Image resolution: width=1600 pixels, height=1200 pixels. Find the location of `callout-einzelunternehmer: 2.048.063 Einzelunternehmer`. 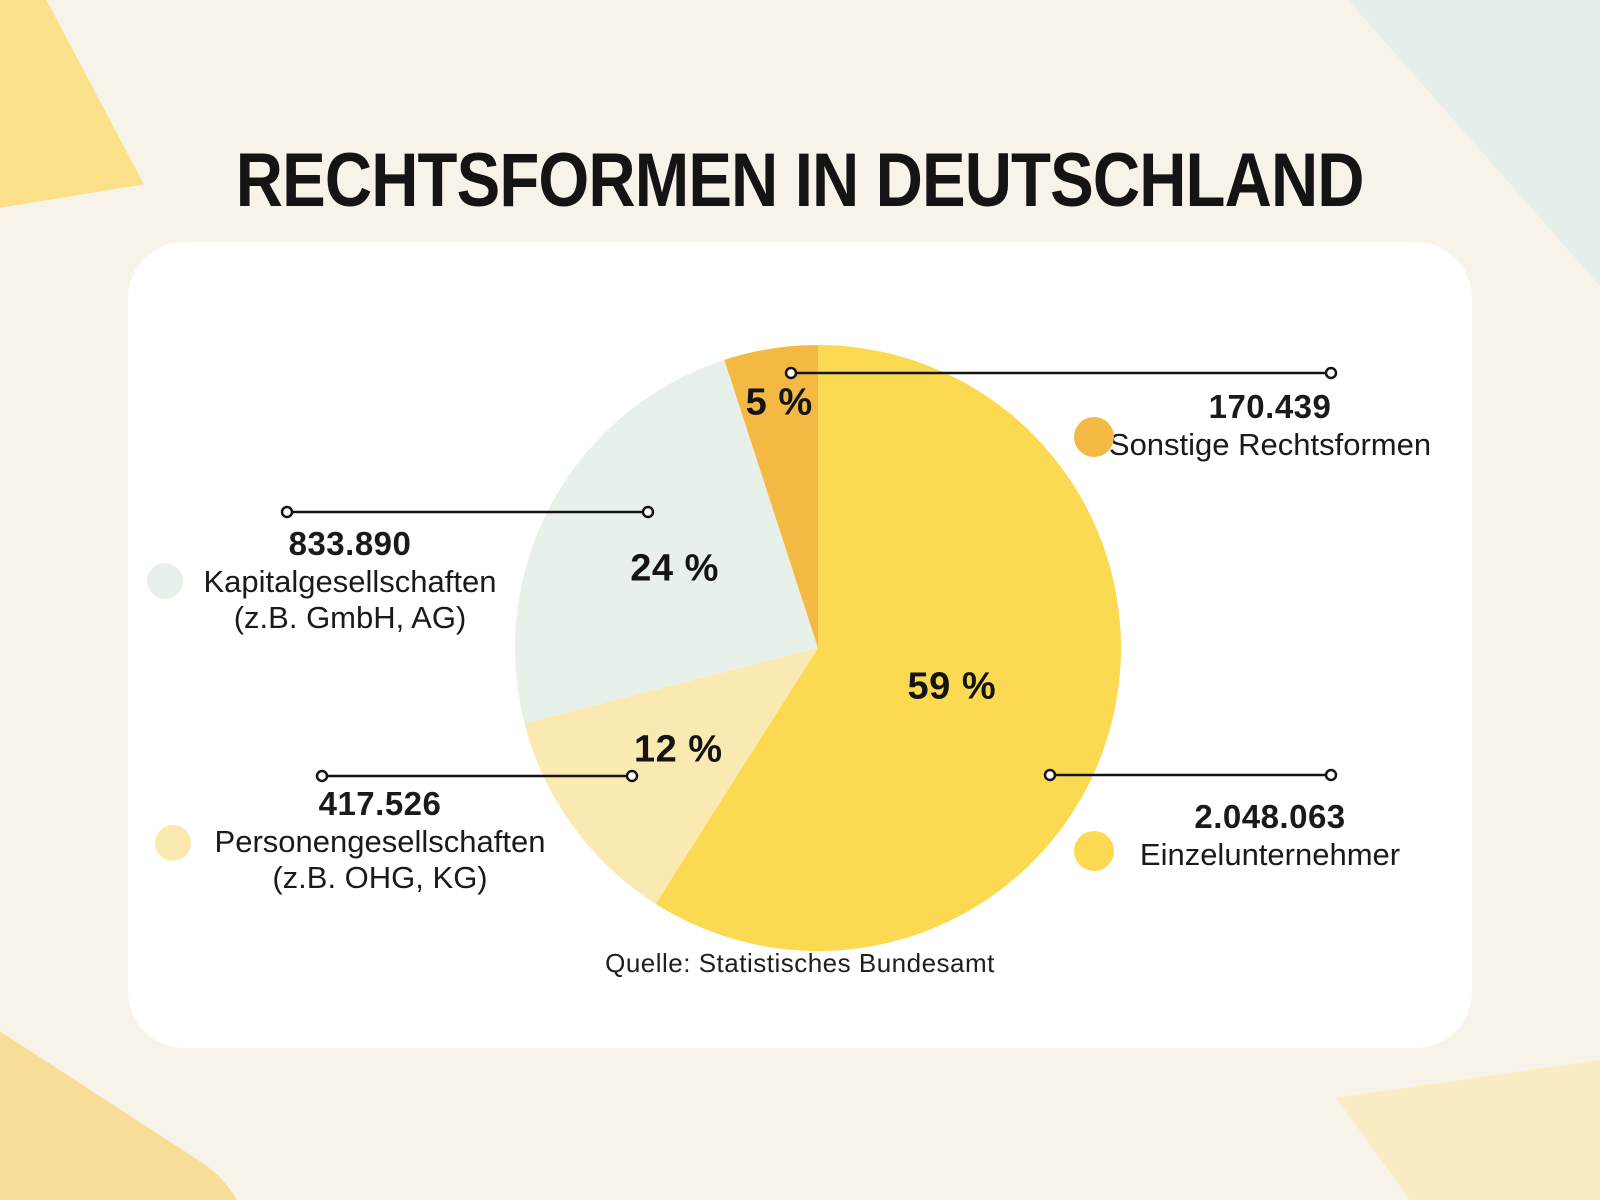

callout-einzelunternehmer: 2.048.063 Einzelunternehmer is located at coordinates (1270, 835).